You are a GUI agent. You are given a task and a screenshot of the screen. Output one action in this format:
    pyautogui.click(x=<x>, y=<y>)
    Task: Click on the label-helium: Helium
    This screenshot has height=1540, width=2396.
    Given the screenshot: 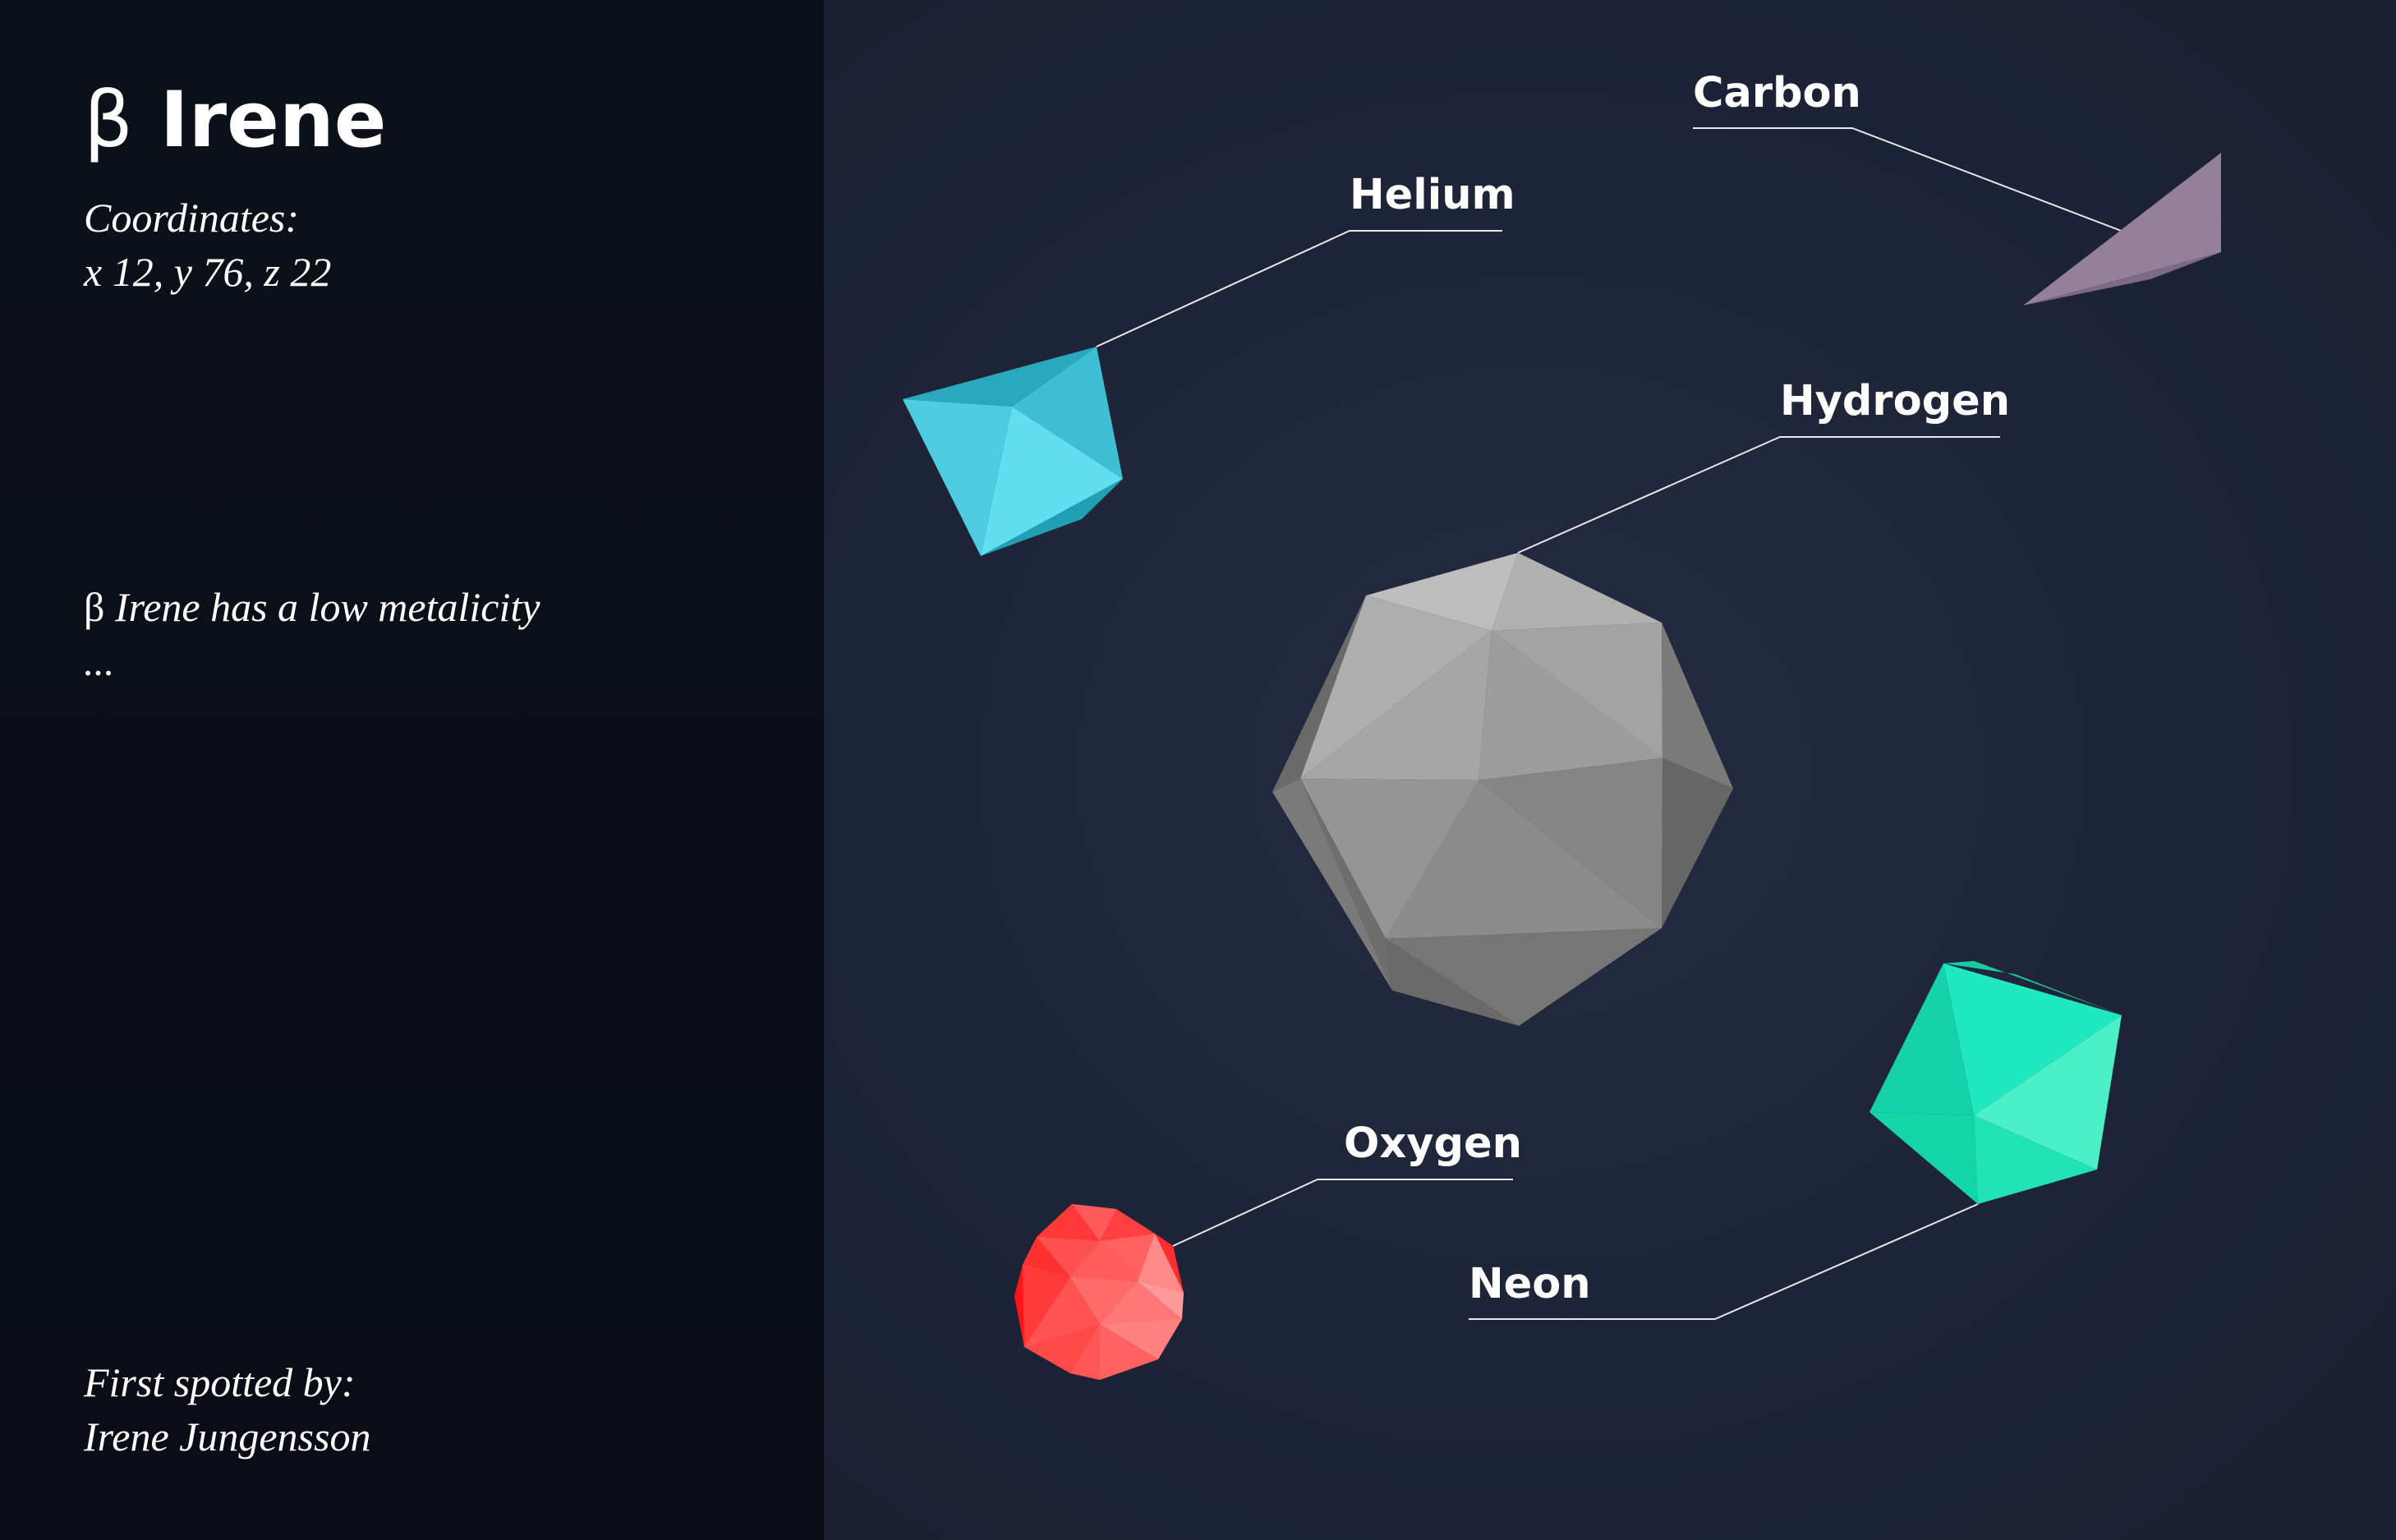 What is the action you would take?
    pyautogui.click(x=1432, y=195)
    